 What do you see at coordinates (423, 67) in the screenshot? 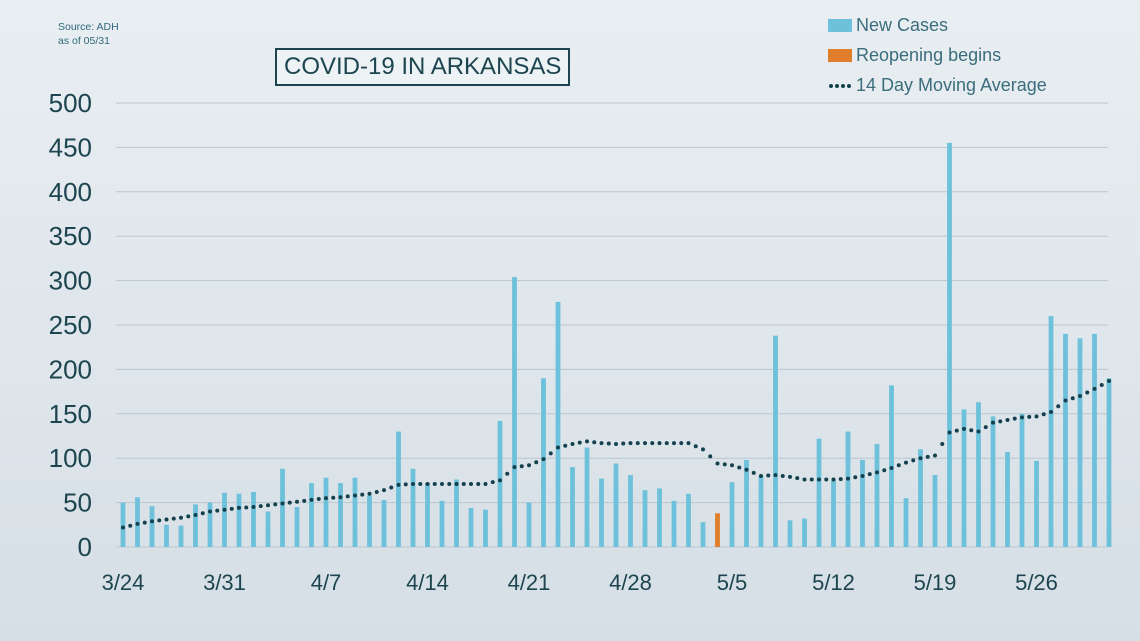
I see `chart-title: COVID-19 IN ARKANSAS` at bounding box center [423, 67].